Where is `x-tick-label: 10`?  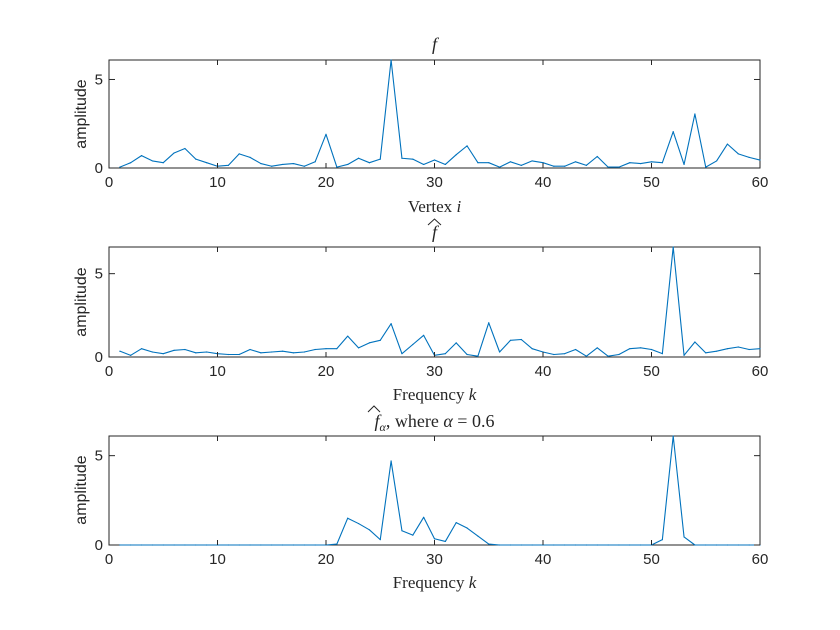 x-tick-label: 10 is located at coordinates (217, 182).